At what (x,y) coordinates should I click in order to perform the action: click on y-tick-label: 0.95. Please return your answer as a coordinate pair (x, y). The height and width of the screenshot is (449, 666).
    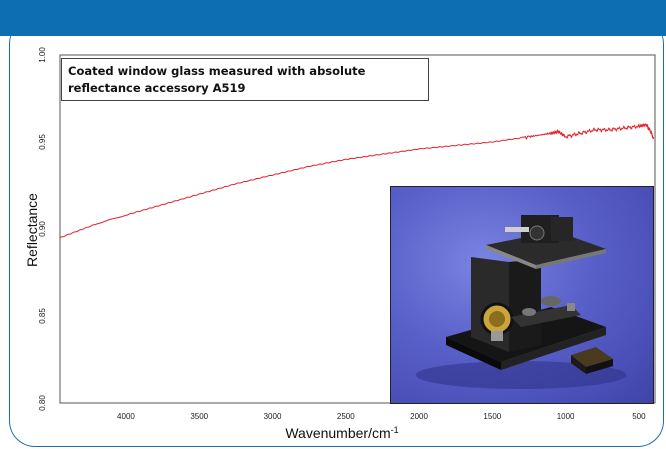
    Looking at the image, I should click on (42, 142).